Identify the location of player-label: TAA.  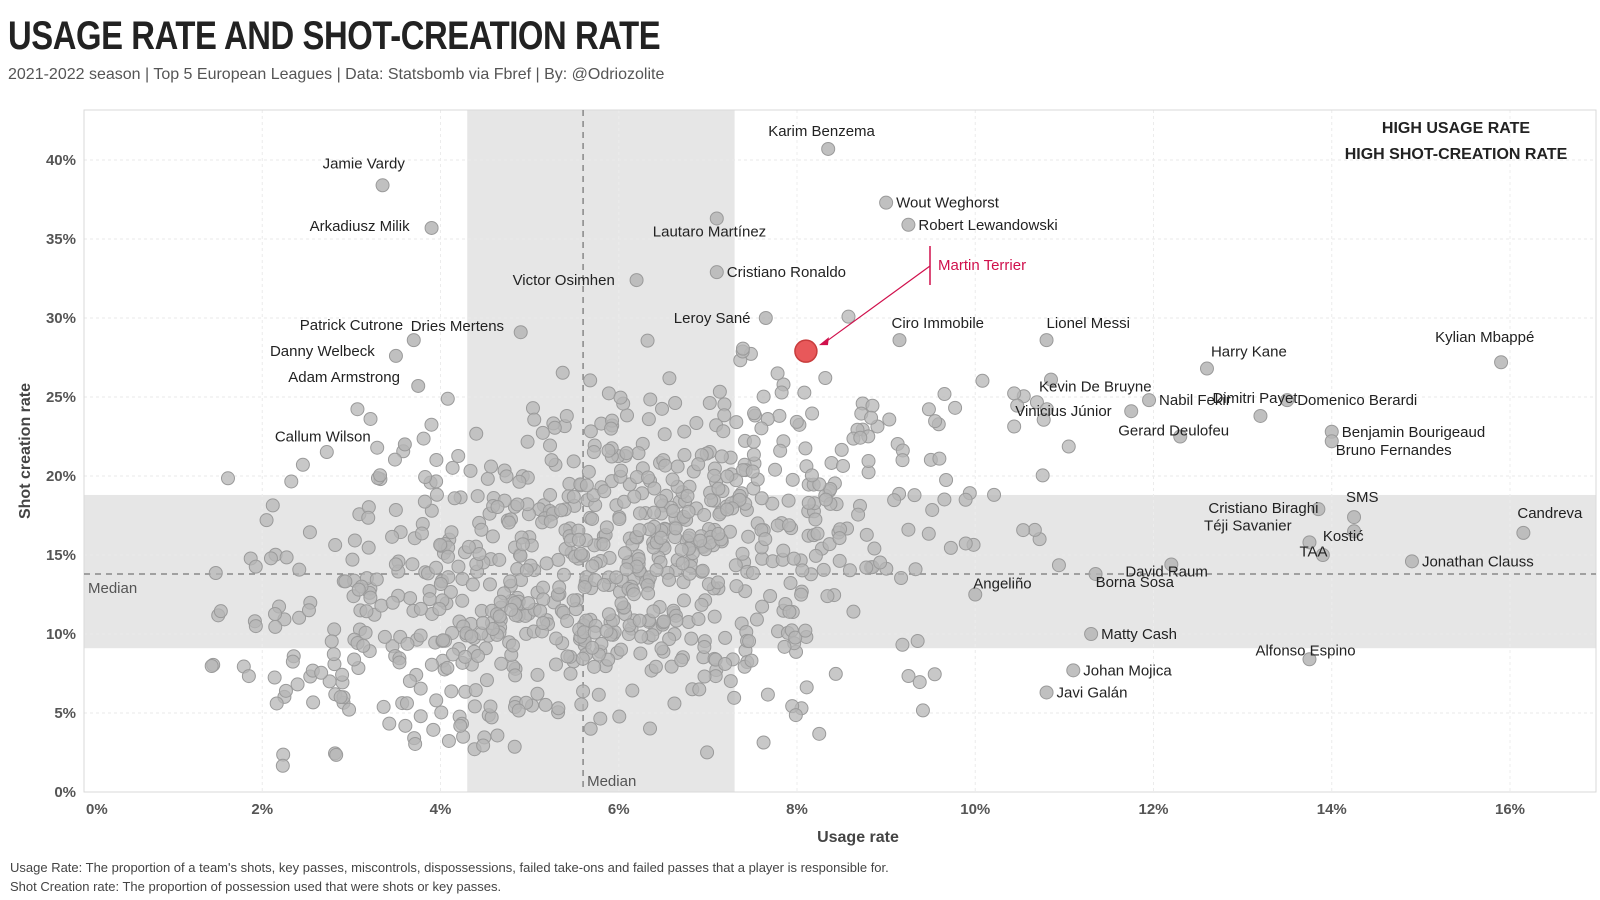
(1313, 551).